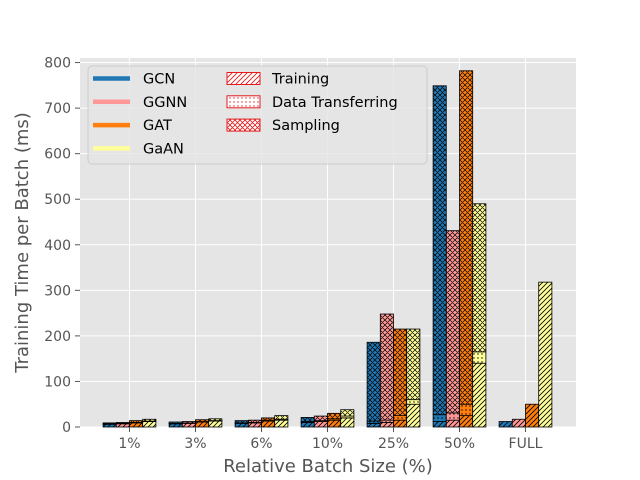  I want to click on bar-ggnn-data-transferring-outline, so click(452, 416).